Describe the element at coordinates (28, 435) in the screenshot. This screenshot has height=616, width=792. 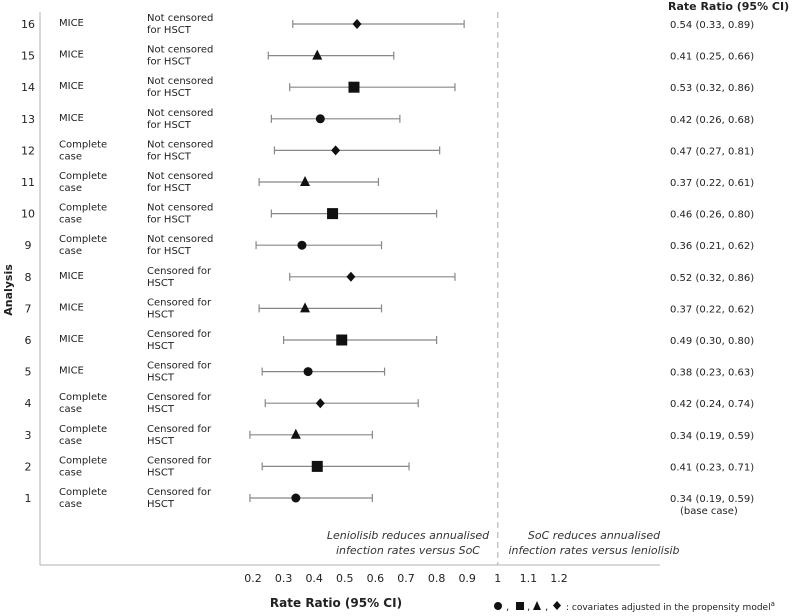
I see `analysis-number: 3` at that location.